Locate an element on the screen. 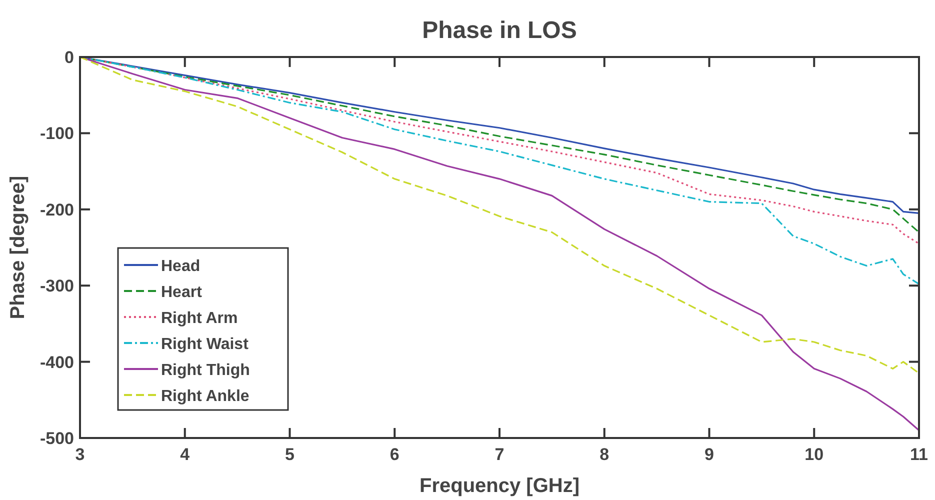  x-tick-label: 6 is located at coordinates (395, 454).